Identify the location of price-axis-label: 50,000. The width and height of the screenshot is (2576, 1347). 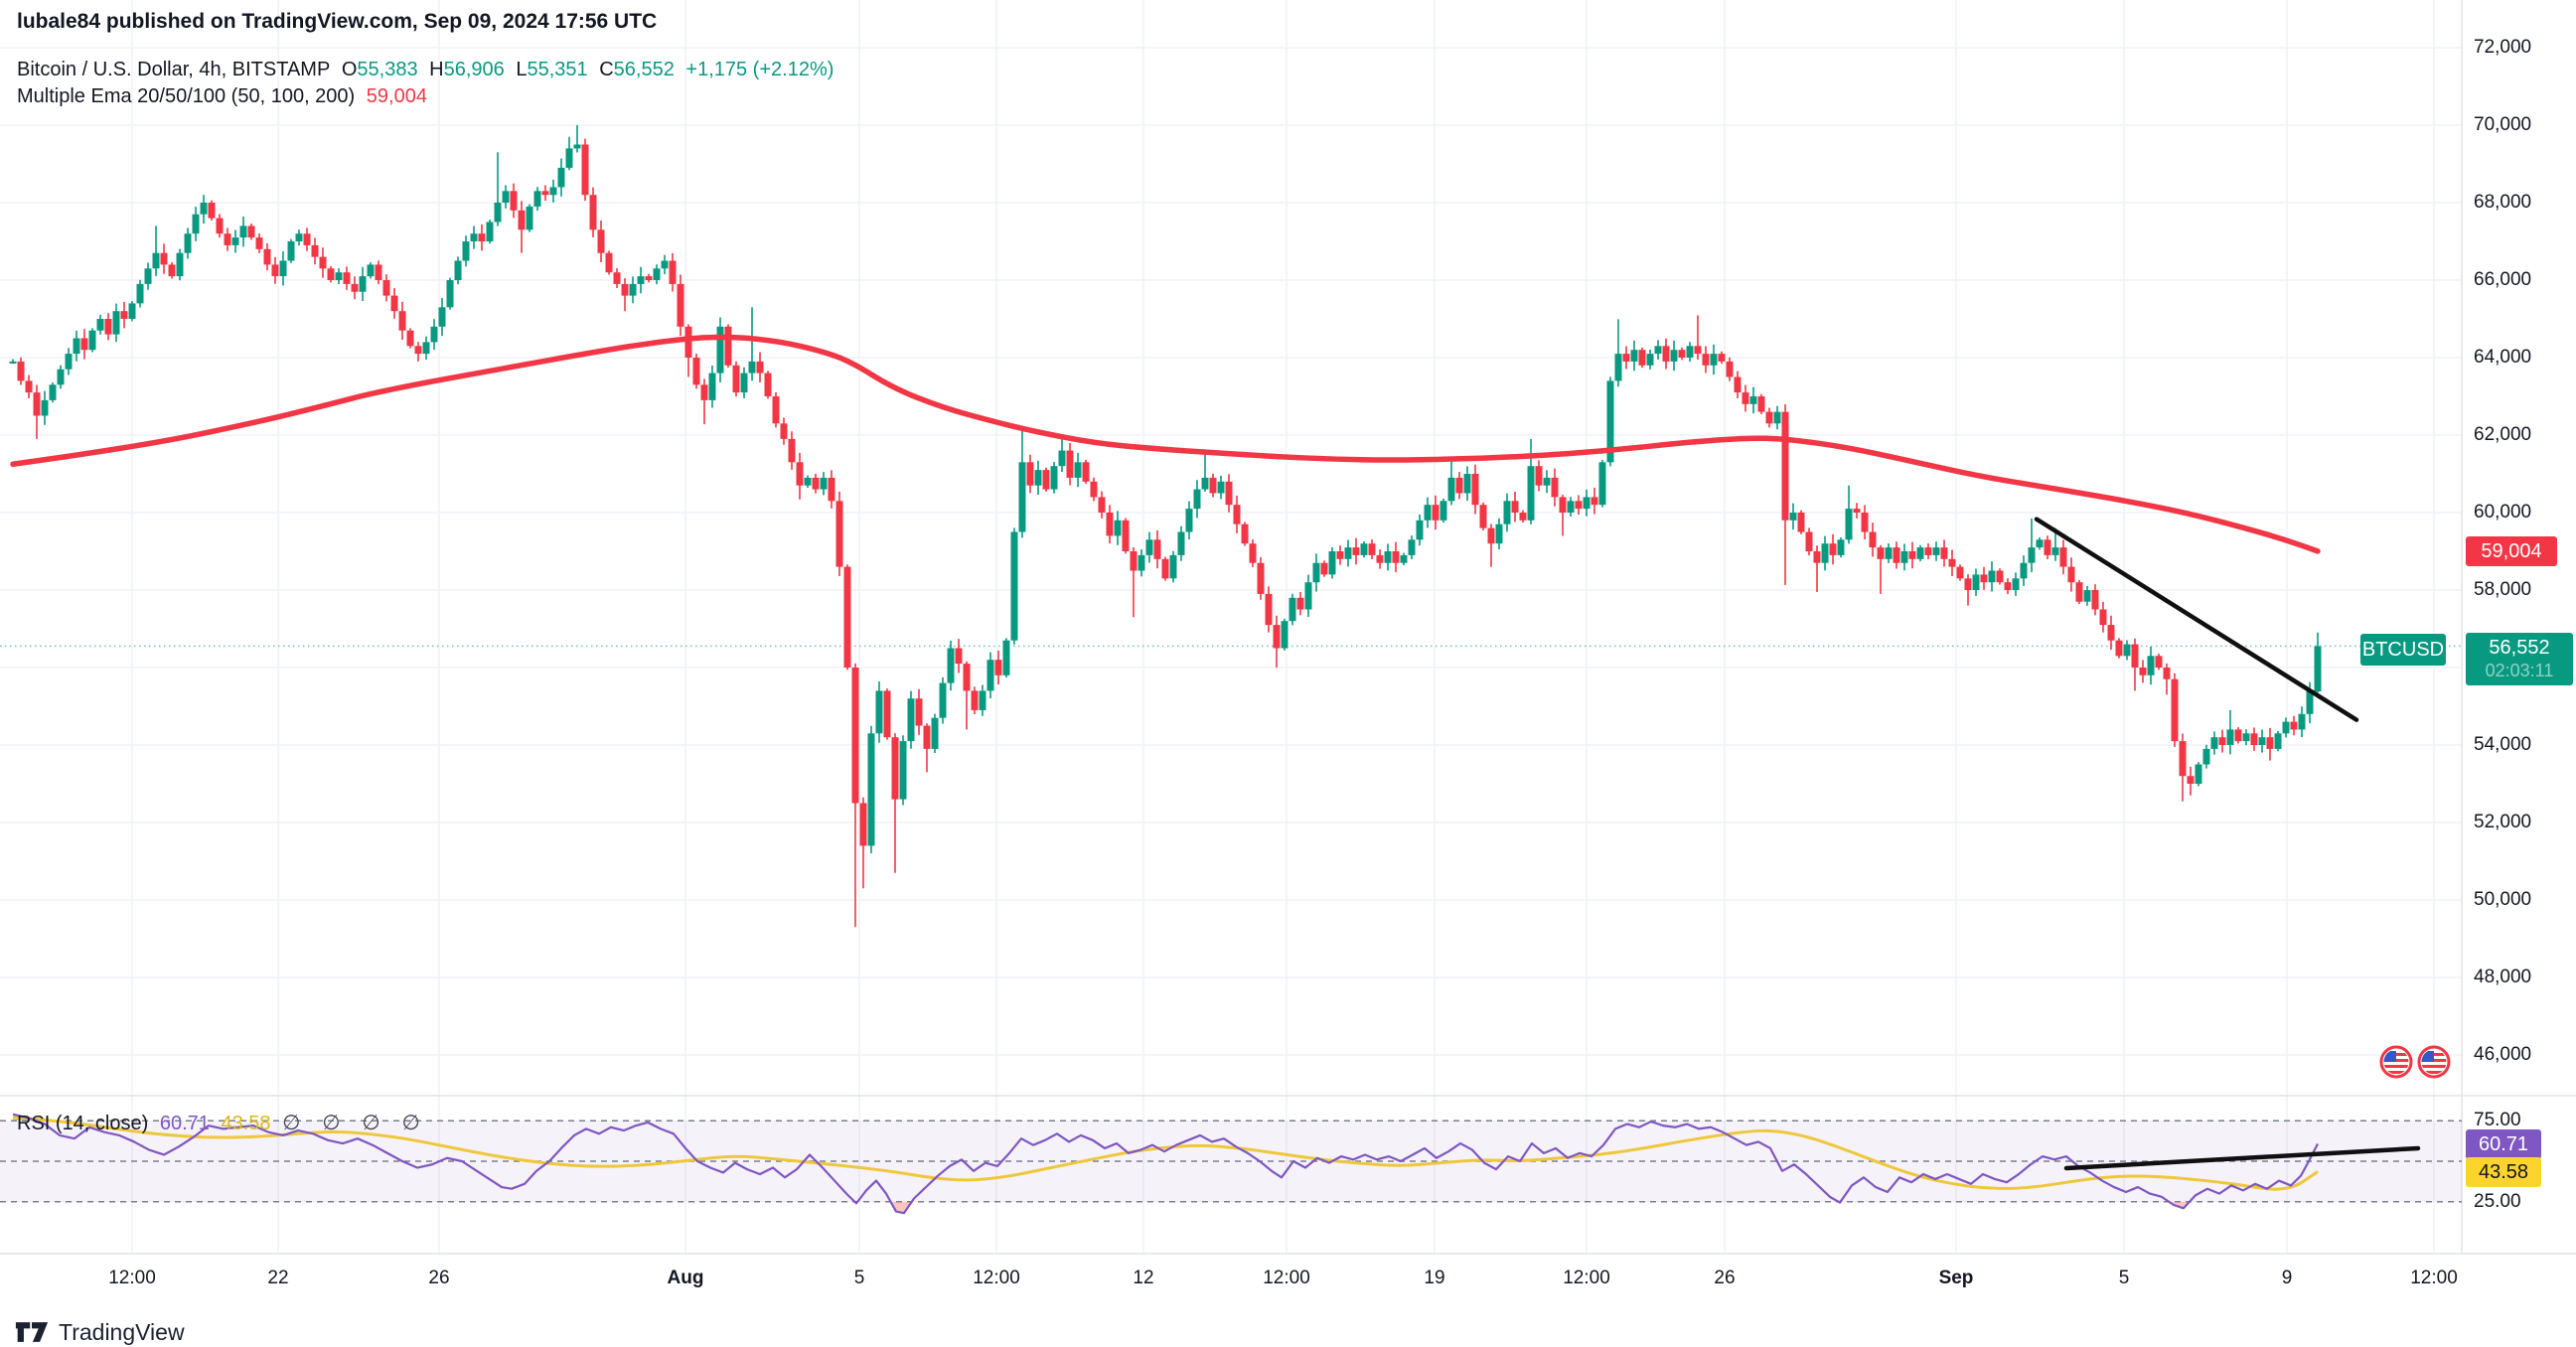
(2503, 900).